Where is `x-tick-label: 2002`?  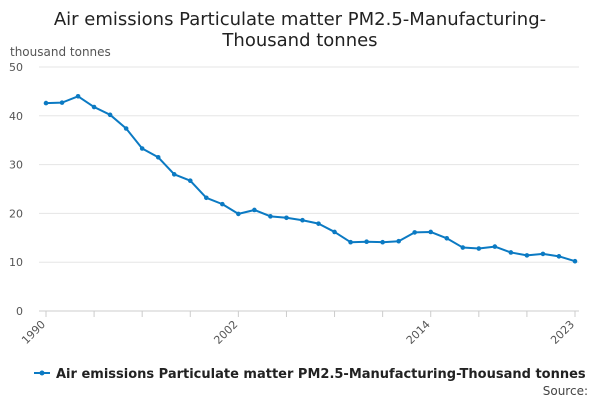 x-tick-label: 2002 is located at coordinates (225, 332).